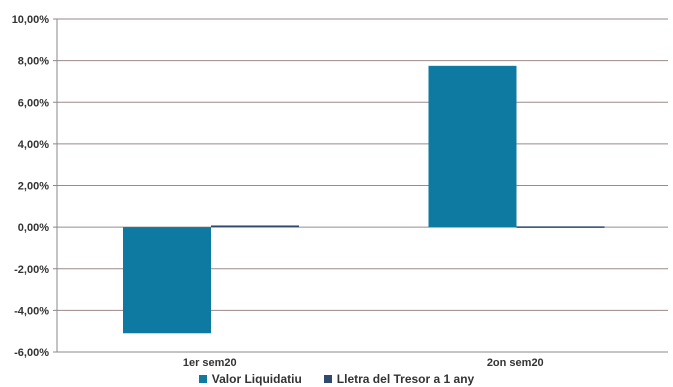 The image size is (673, 387). I want to click on x-category-label: 1er sem20, so click(210, 363).